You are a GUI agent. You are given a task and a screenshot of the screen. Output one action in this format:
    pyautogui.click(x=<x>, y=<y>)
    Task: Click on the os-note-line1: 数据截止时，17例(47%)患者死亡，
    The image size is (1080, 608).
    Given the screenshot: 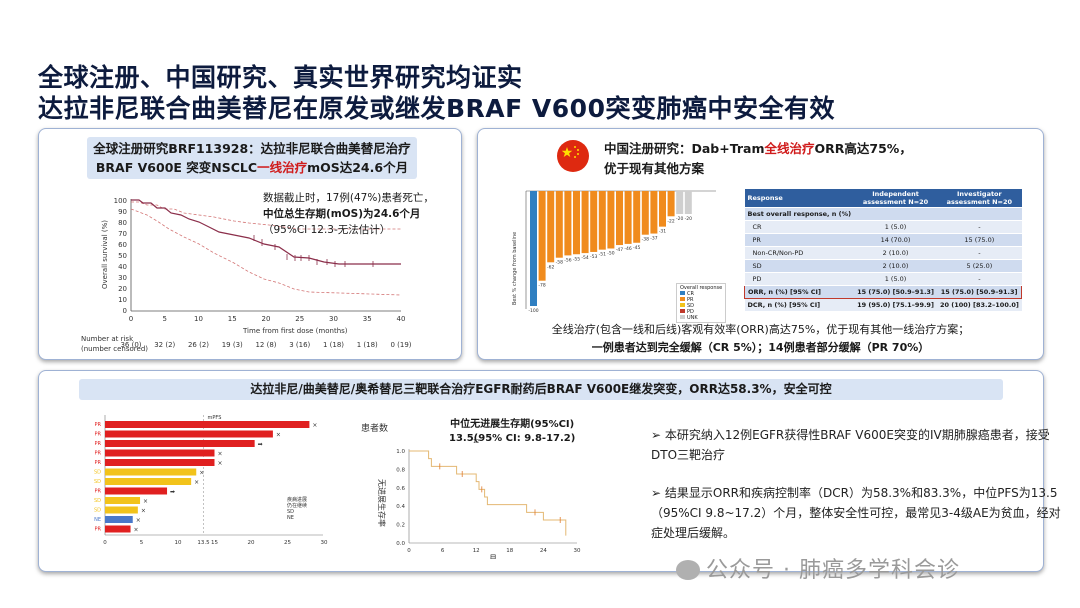 What is the action you would take?
    pyautogui.click(x=348, y=198)
    